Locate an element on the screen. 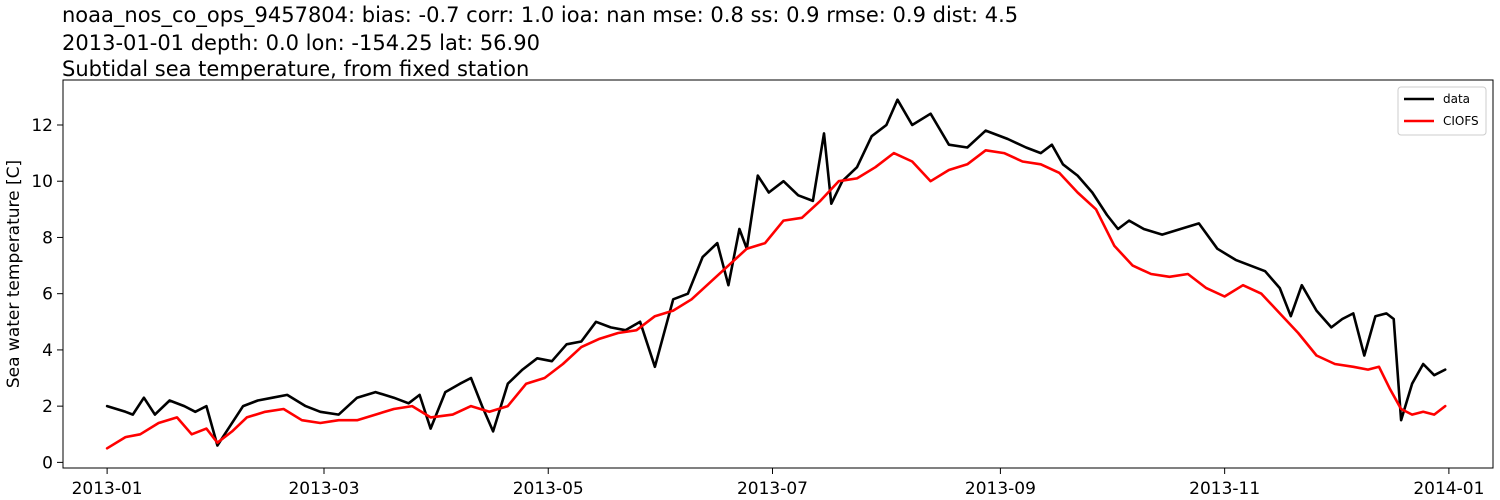  y-tick-label: 6 is located at coordinates (47, 295).